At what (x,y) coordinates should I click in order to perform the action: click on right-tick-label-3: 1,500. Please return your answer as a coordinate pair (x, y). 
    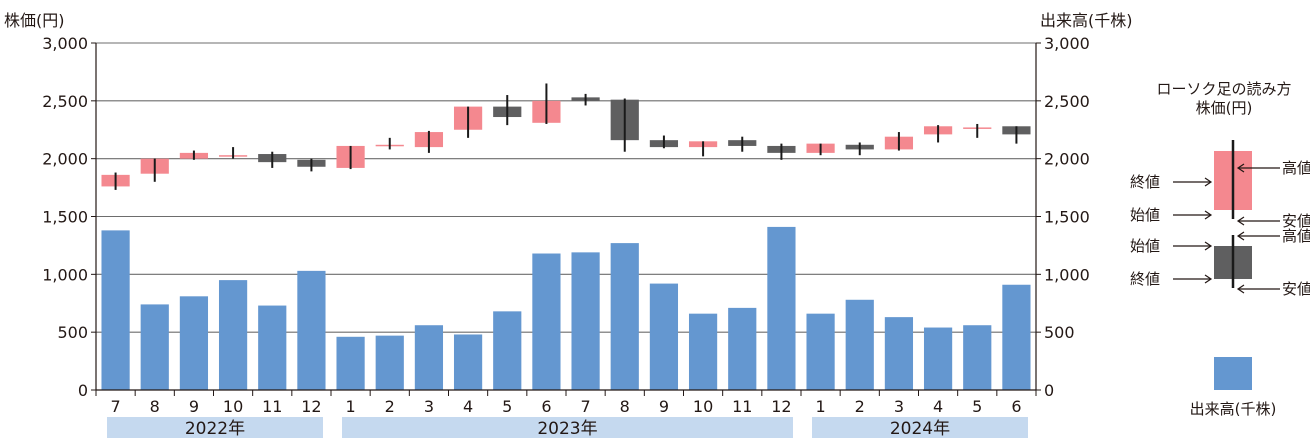
    Looking at the image, I should click on (1067, 217).